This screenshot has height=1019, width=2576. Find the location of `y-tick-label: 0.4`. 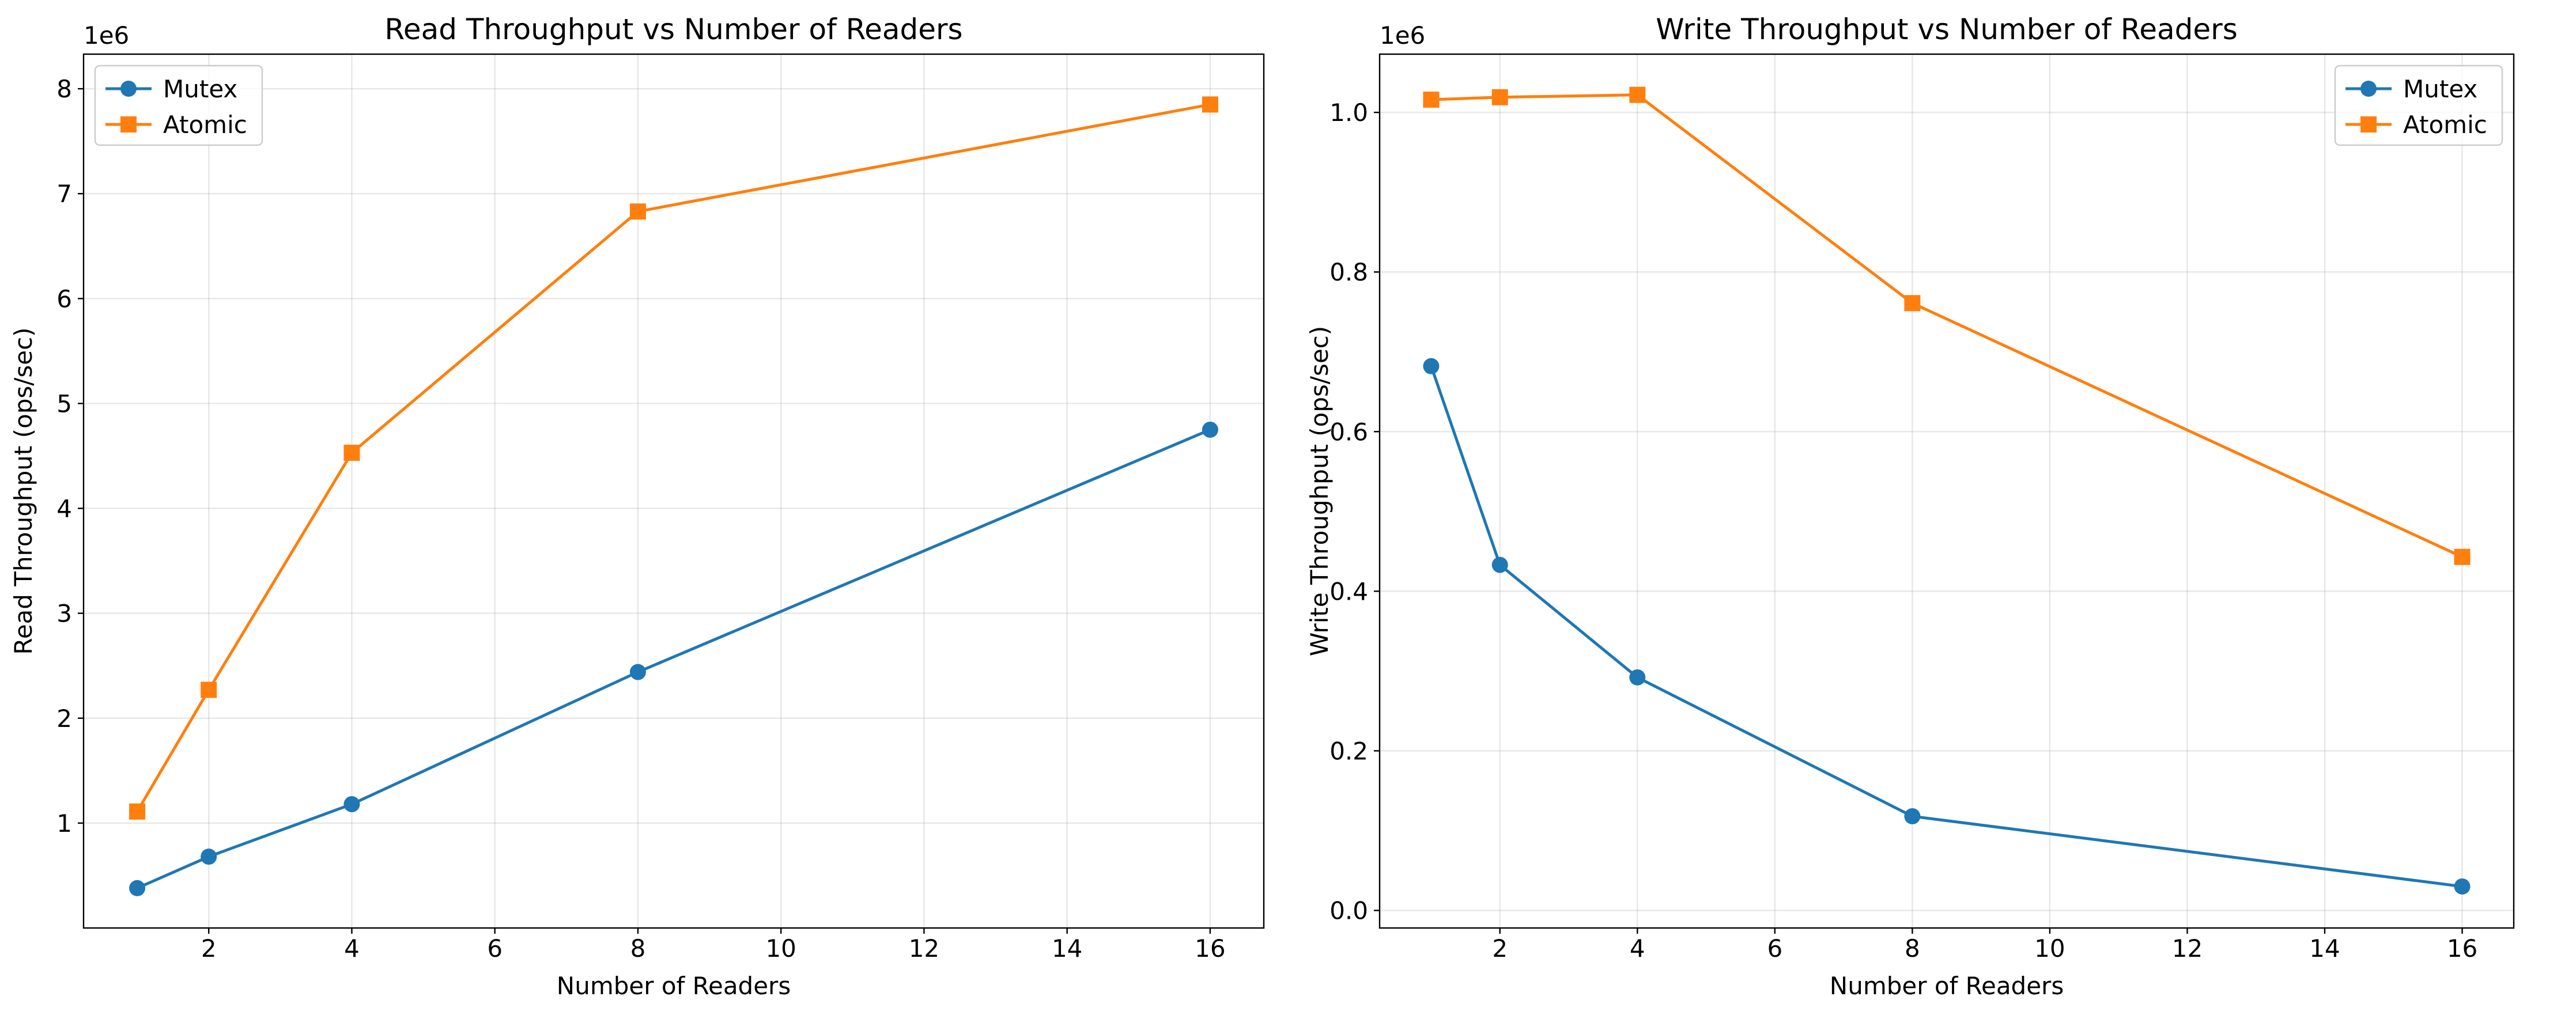

y-tick-label: 0.4 is located at coordinates (1349, 591).